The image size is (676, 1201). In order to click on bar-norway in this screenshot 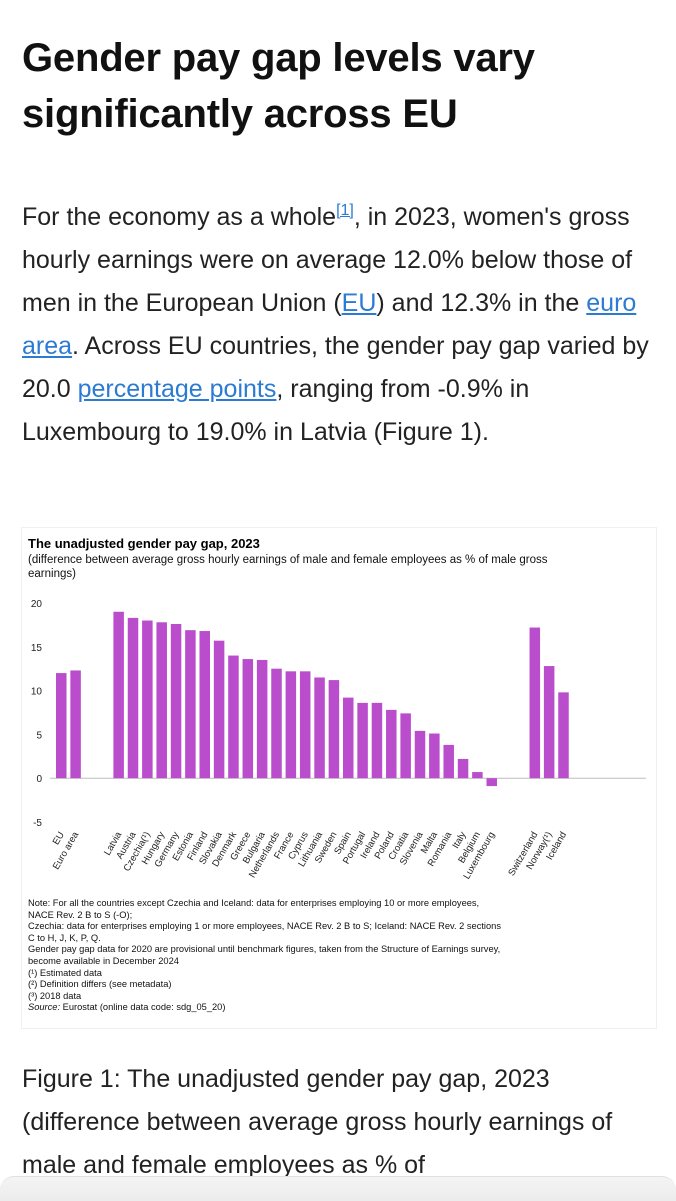, I will do `click(549, 722)`.